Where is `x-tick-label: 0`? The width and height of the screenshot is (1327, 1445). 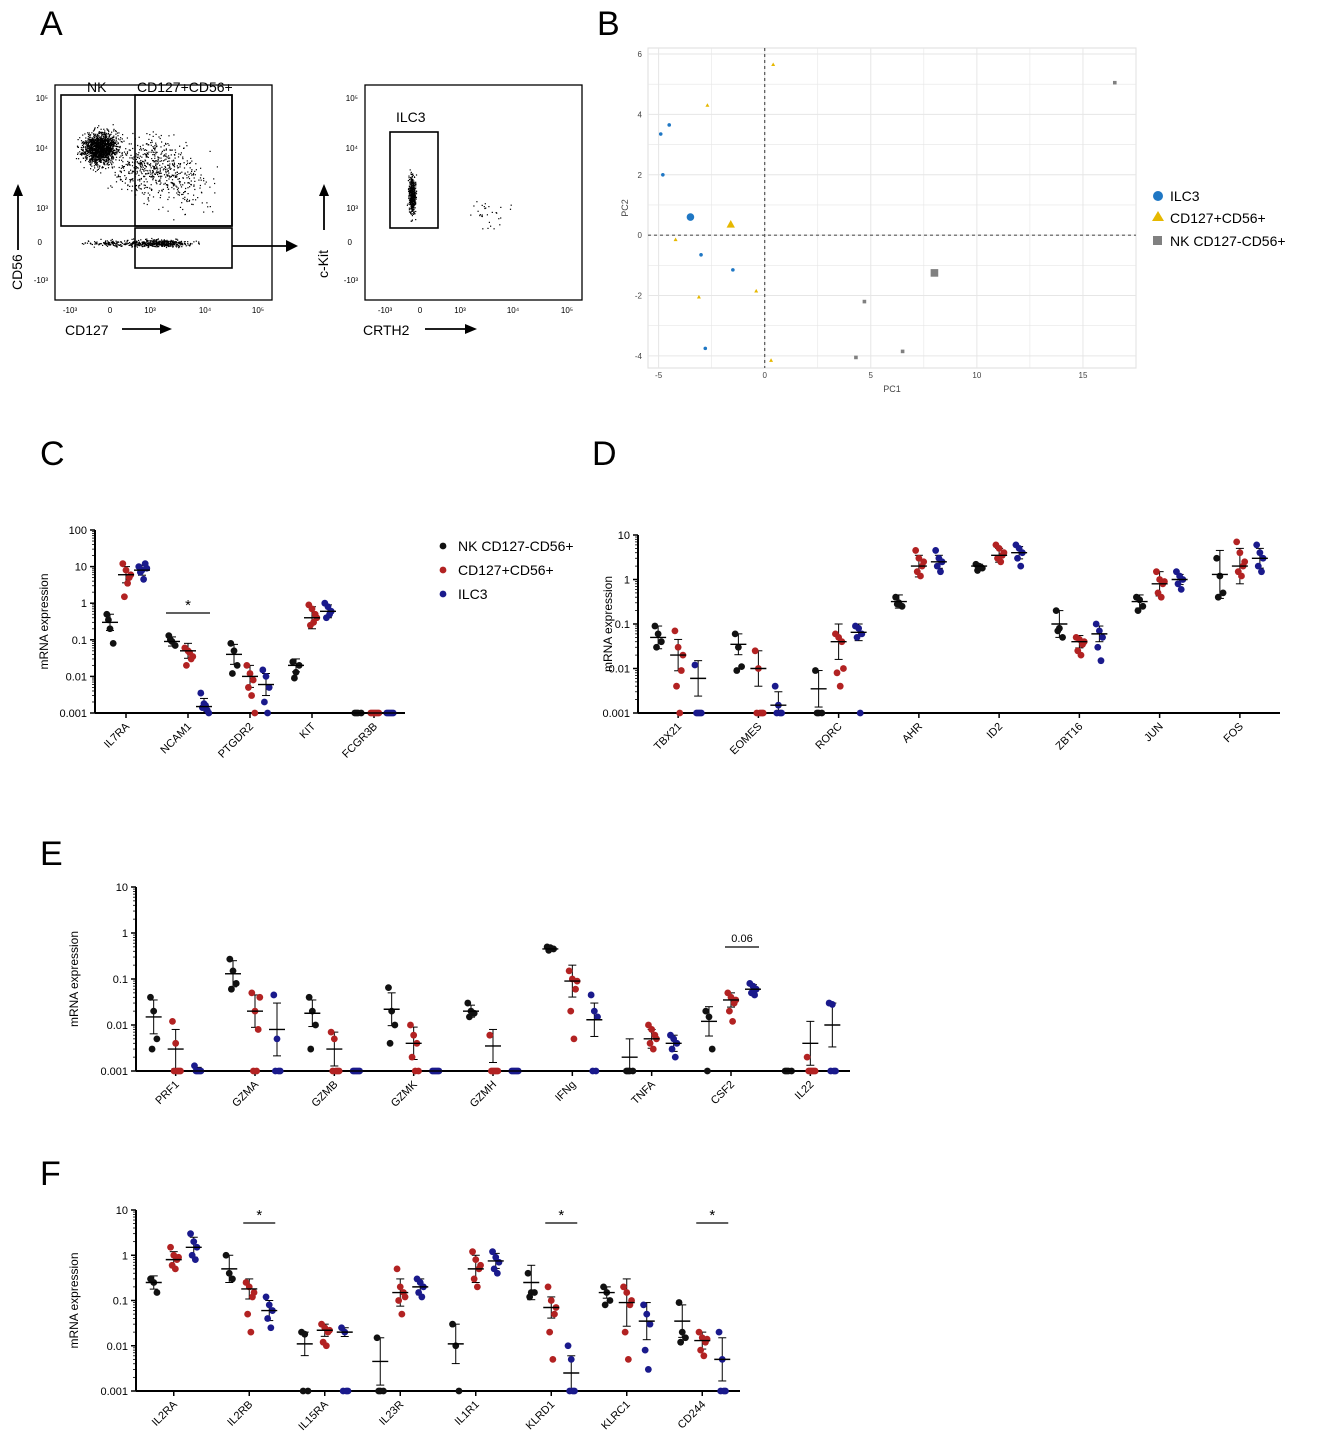
x-tick-label: 0 is located at coordinates (764, 375).